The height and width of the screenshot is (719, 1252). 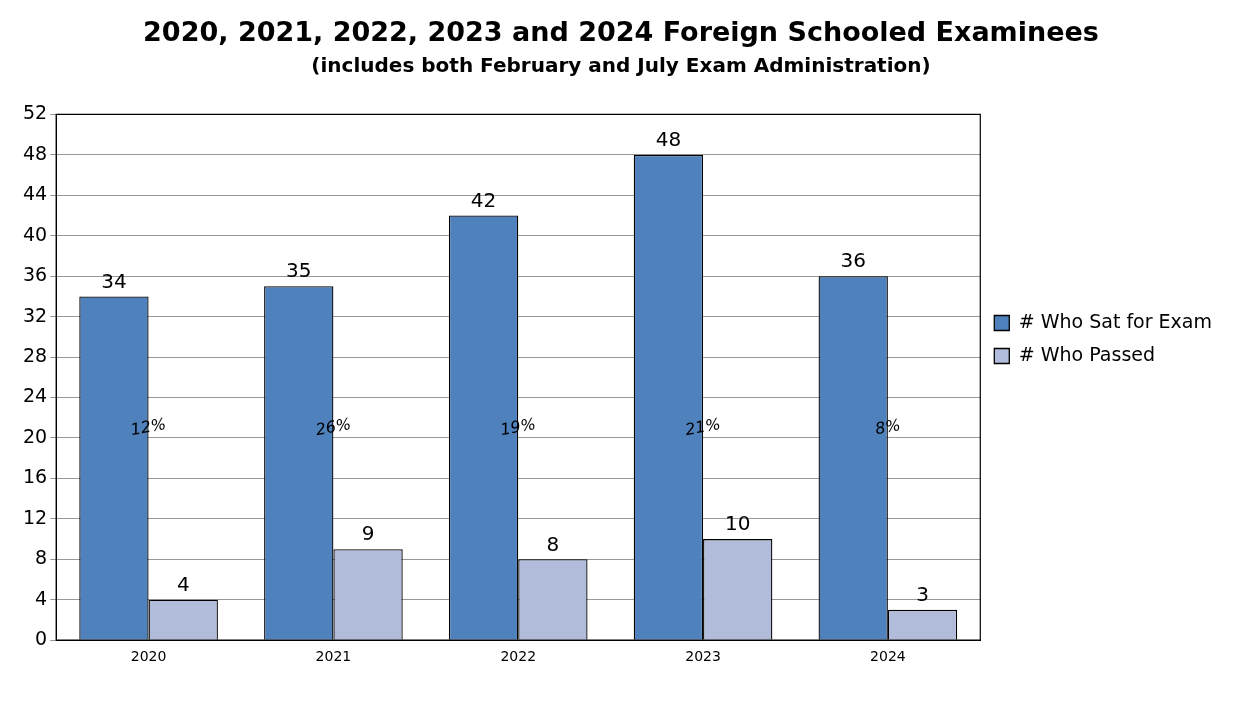 I want to click on y-tick-label: 12, so click(x=35, y=516).